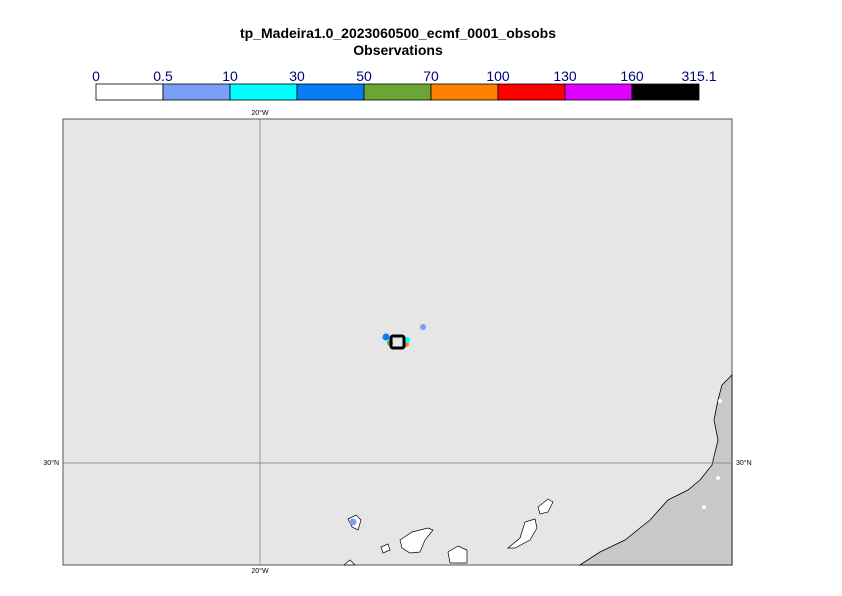 Image resolution: width=842 pixels, height=596 pixels. What do you see at coordinates (498, 76) in the screenshot?
I see `colorbar-label: 100` at bounding box center [498, 76].